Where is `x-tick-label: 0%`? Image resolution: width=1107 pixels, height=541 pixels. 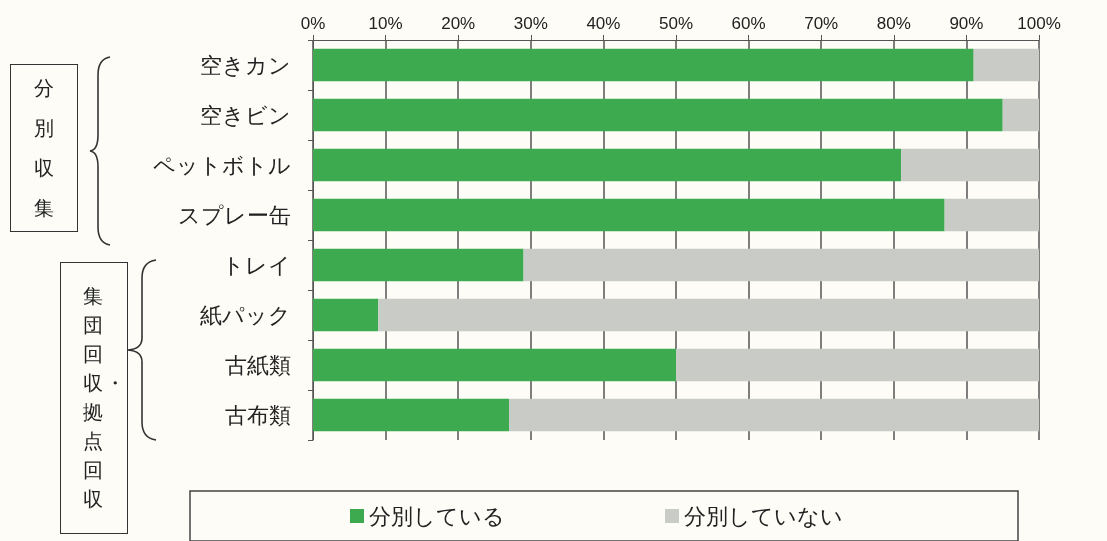
x-tick-label: 0% is located at coordinates (313, 23).